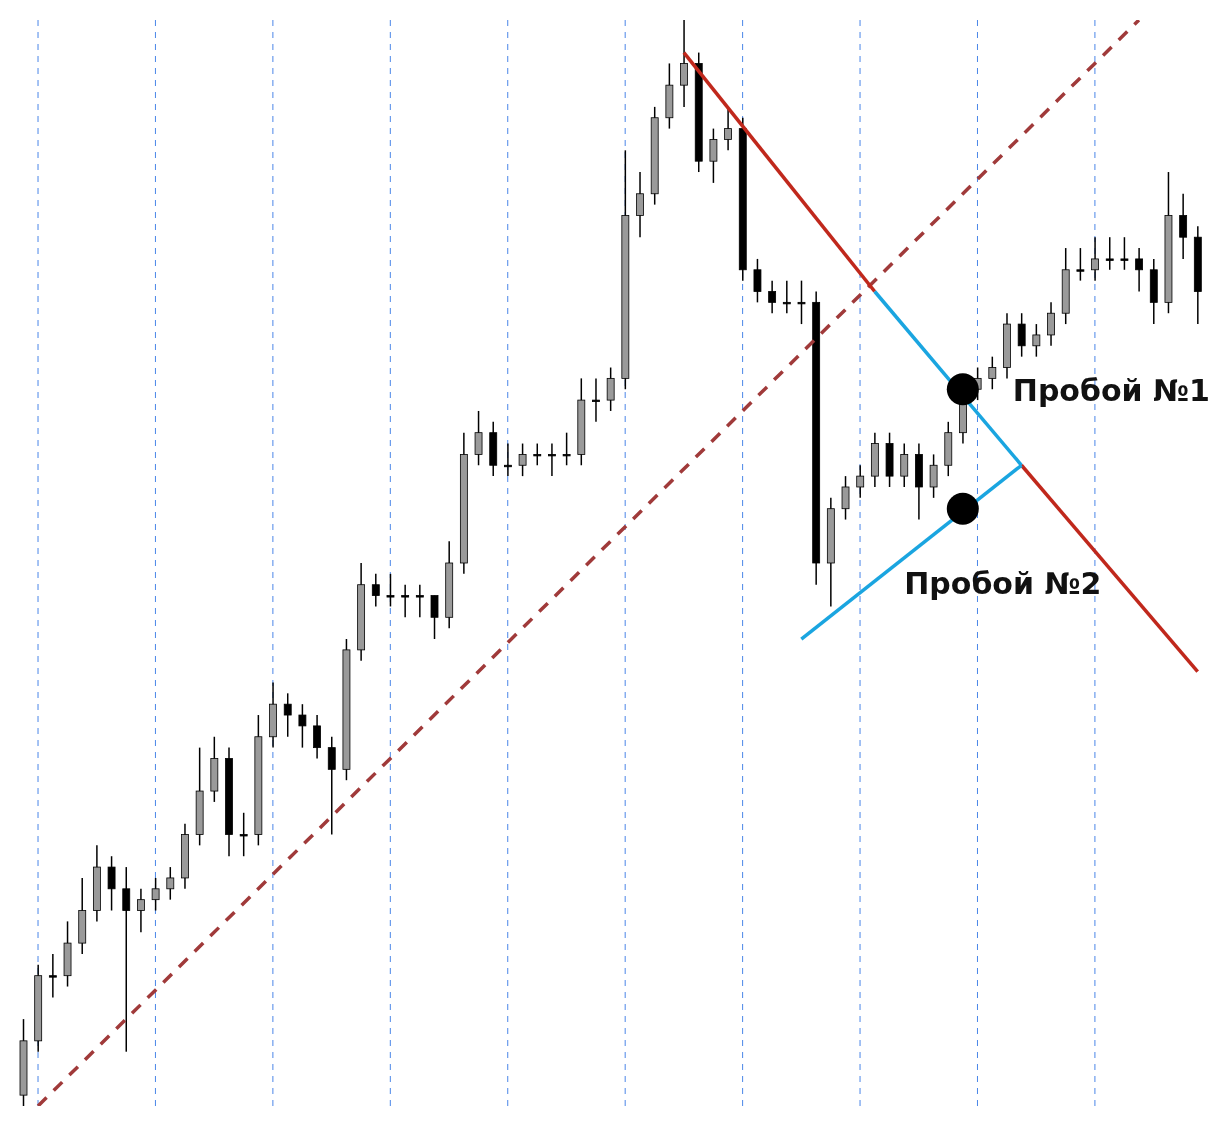 The image size is (1221, 1129). Describe the element at coordinates (1111, 391) in the screenshot. I see `annotation: Пробой №1` at that location.